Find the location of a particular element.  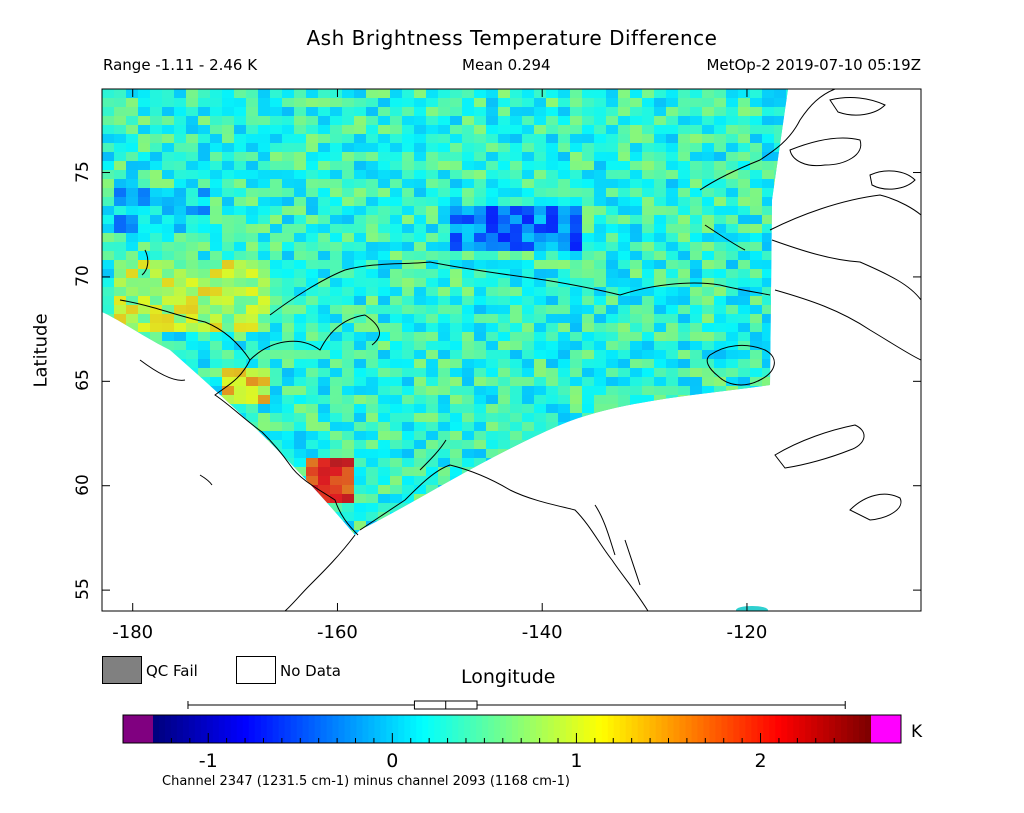

x-tick-label: -140 is located at coordinates (542, 632).